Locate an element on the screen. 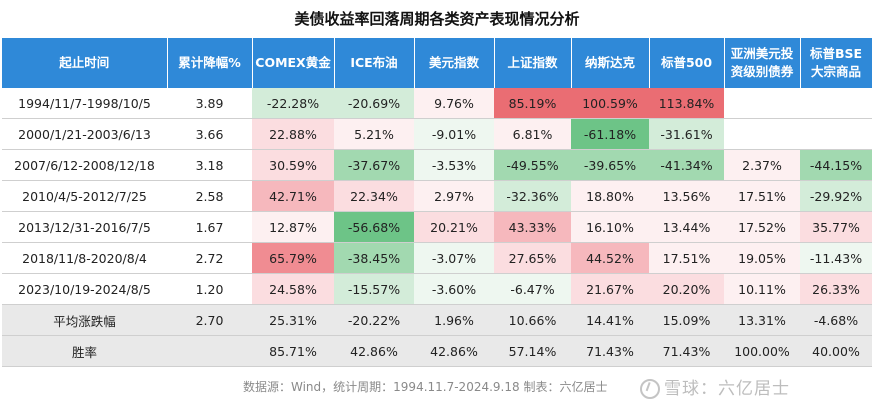 The height and width of the screenshot is (409, 874). return-cell: -56.68% is located at coordinates (374, 227).